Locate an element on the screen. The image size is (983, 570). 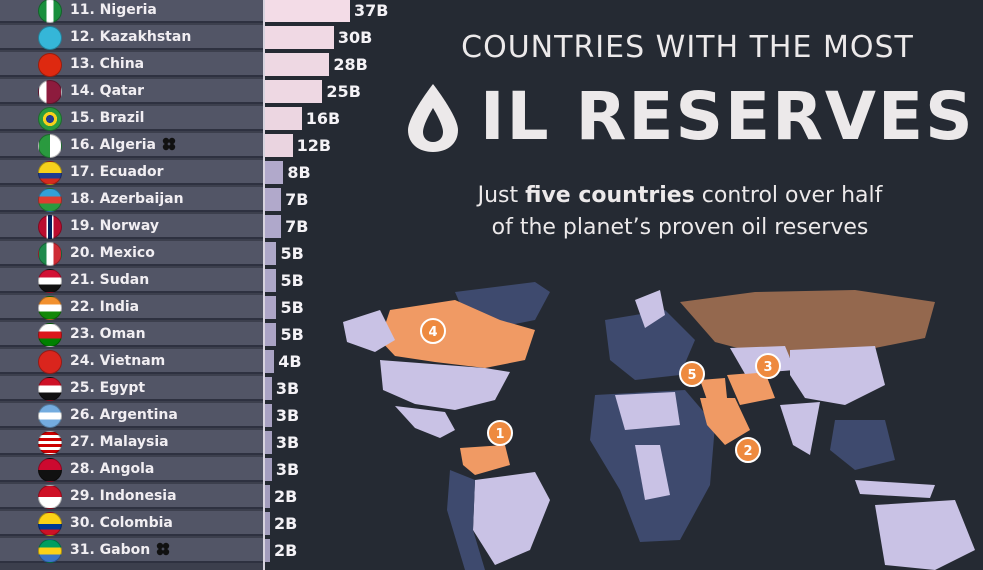
rank-row: 31. Gabon is located at coordinates (131, 550).